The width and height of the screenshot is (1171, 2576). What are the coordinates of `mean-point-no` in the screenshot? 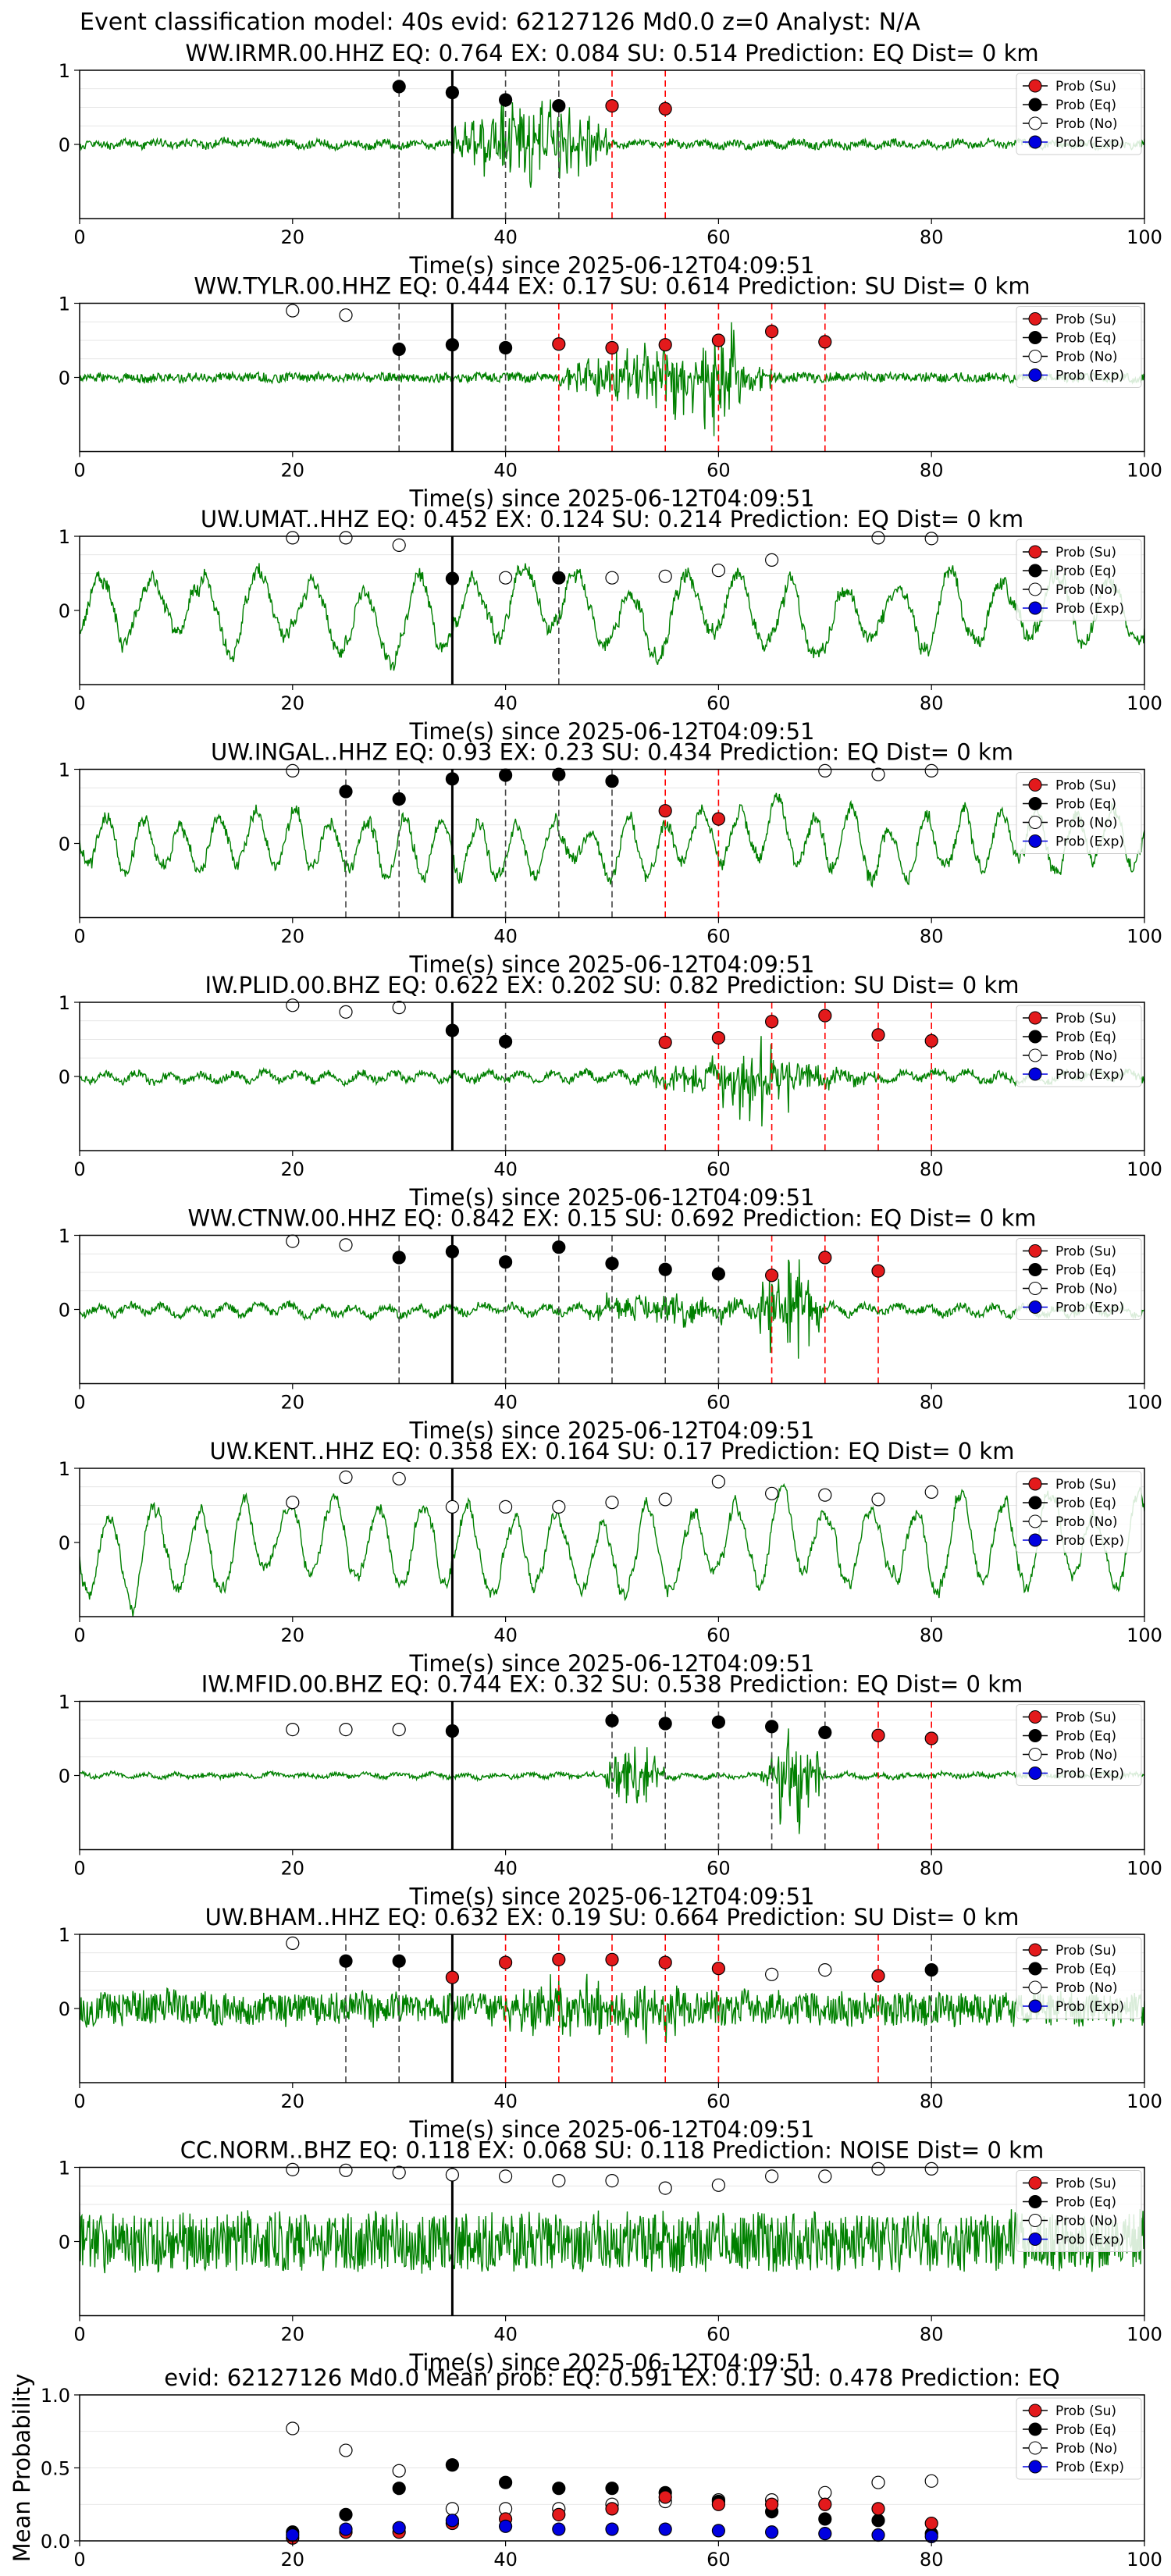 It's located at (878, 2482).